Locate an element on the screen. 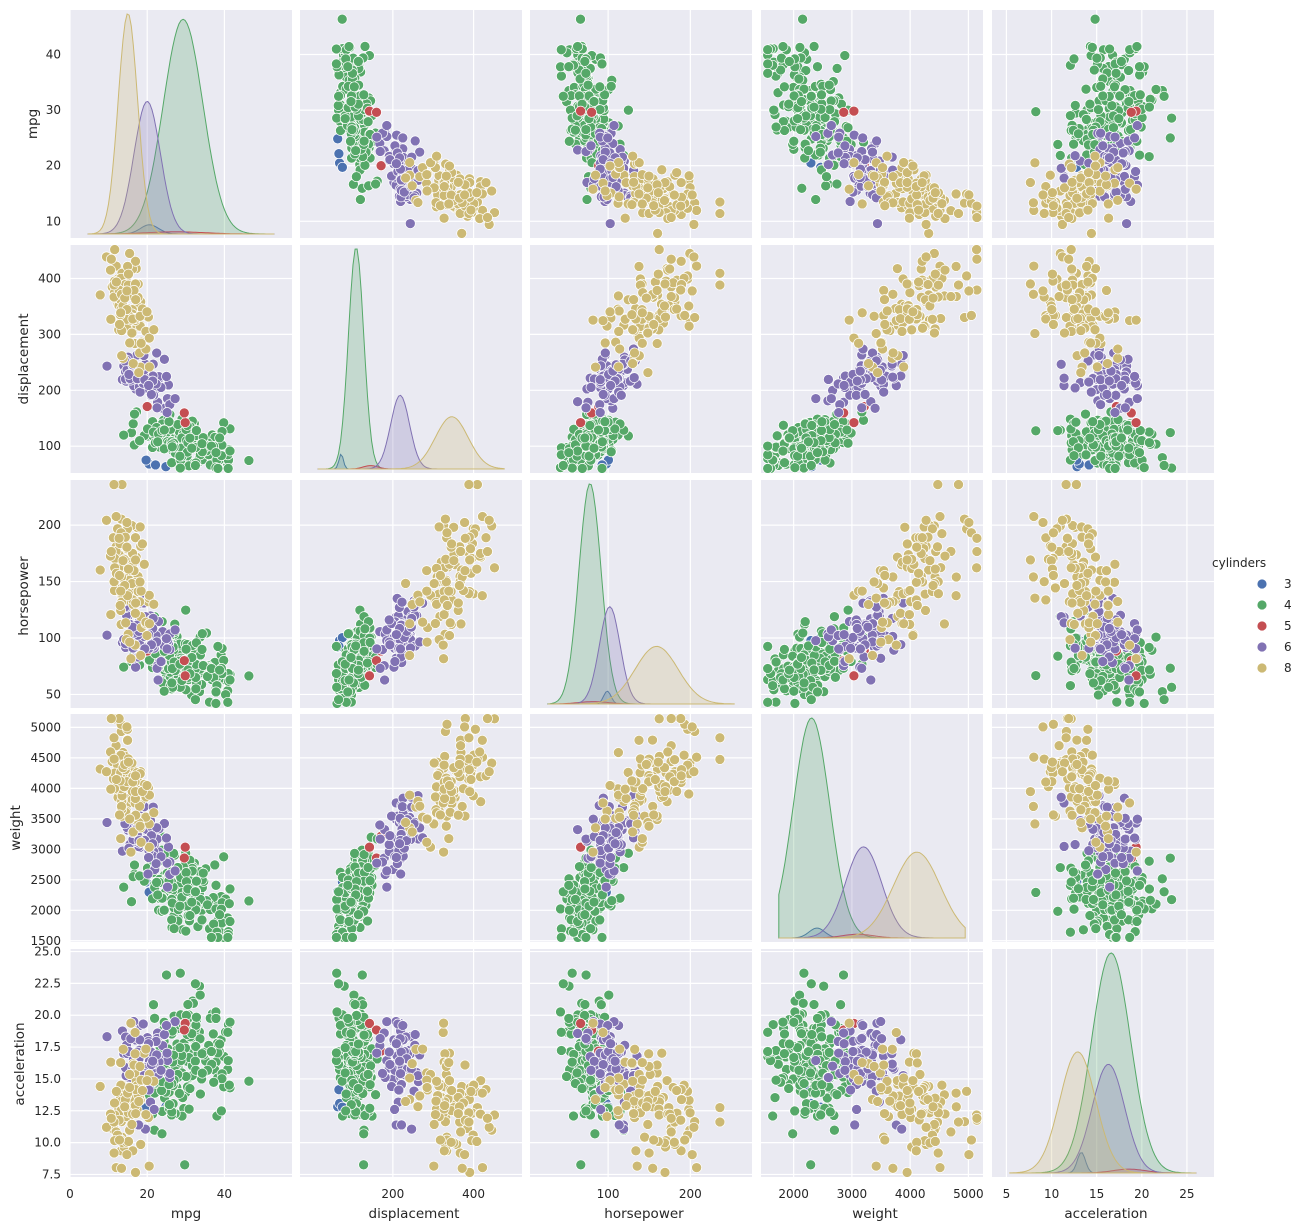 Image resolution: width=1309 pixels, height=1231 pixels. scatter-points is located at coordinates (415, 125).